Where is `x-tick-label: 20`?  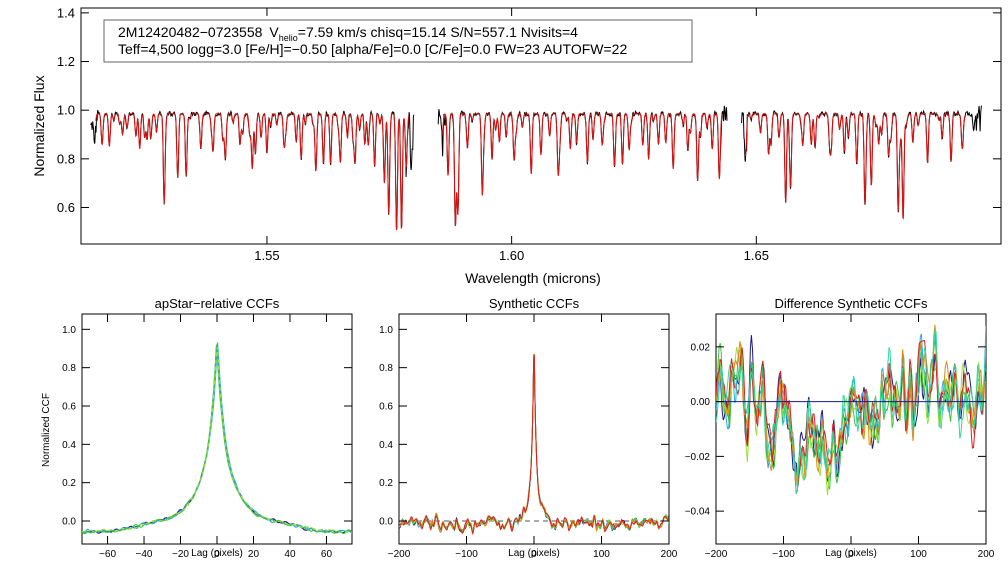
x-tick-label: 20 is located at coordinates (254, 554).